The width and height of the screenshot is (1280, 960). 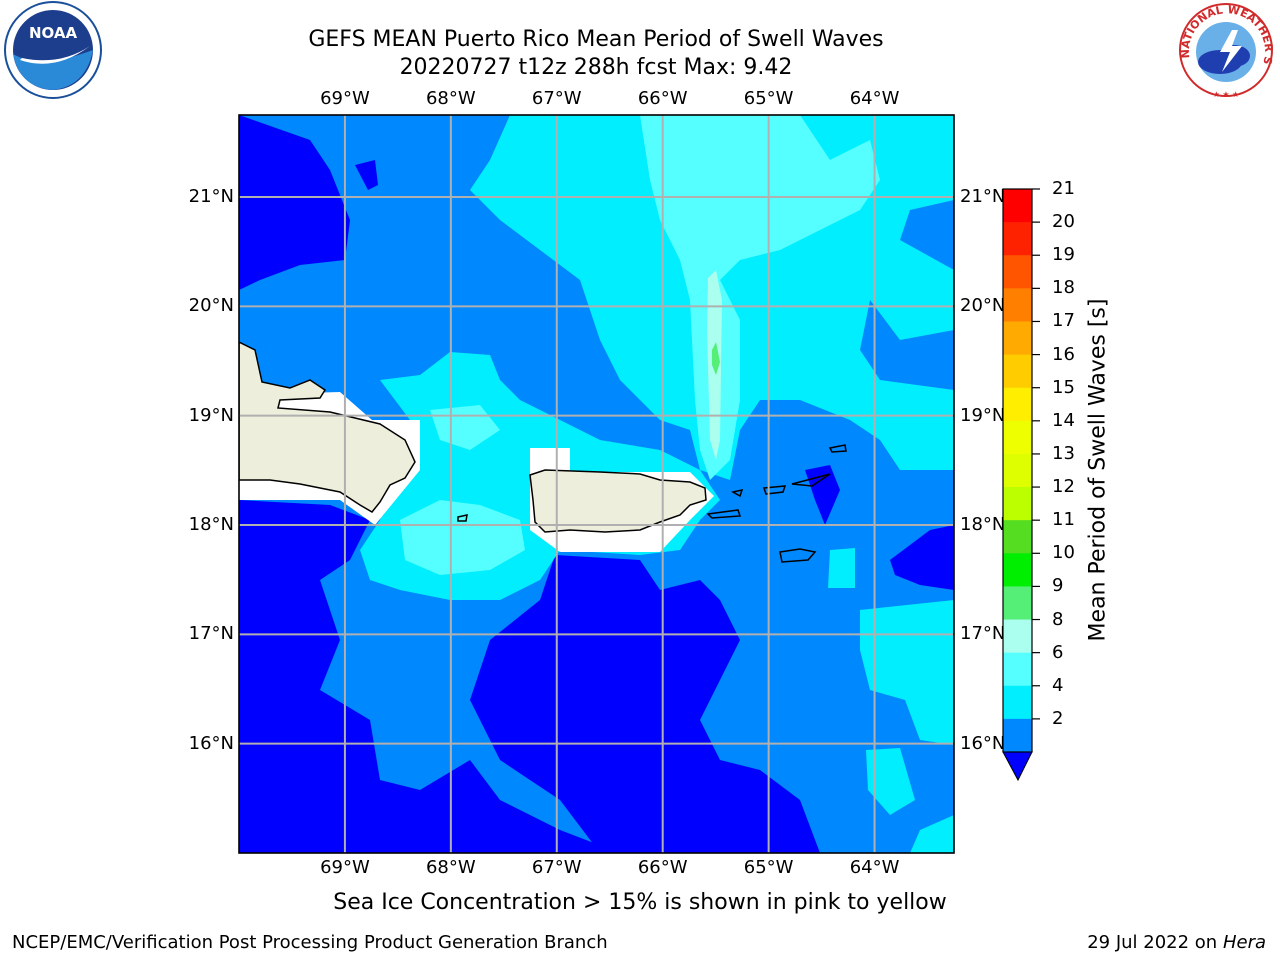 What do you see at coordinates (1063, 387) in the screenshot?
I see `colorbar-tick-label: 15` at bounding box center [1063, 387].